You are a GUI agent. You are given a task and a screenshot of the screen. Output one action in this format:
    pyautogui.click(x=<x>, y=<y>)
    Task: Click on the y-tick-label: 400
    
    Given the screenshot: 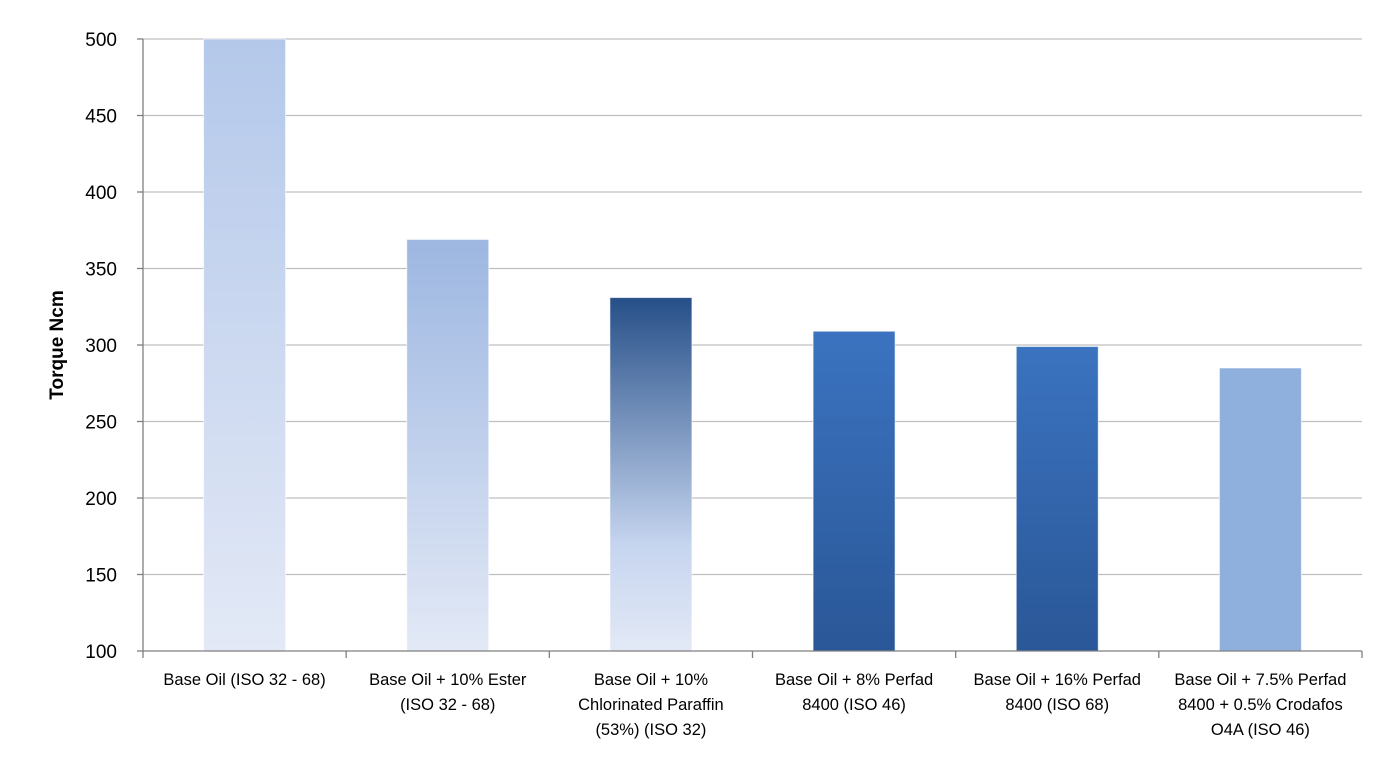 What is the action you would take?
    pyautogui.click(x=101, y=193)
    